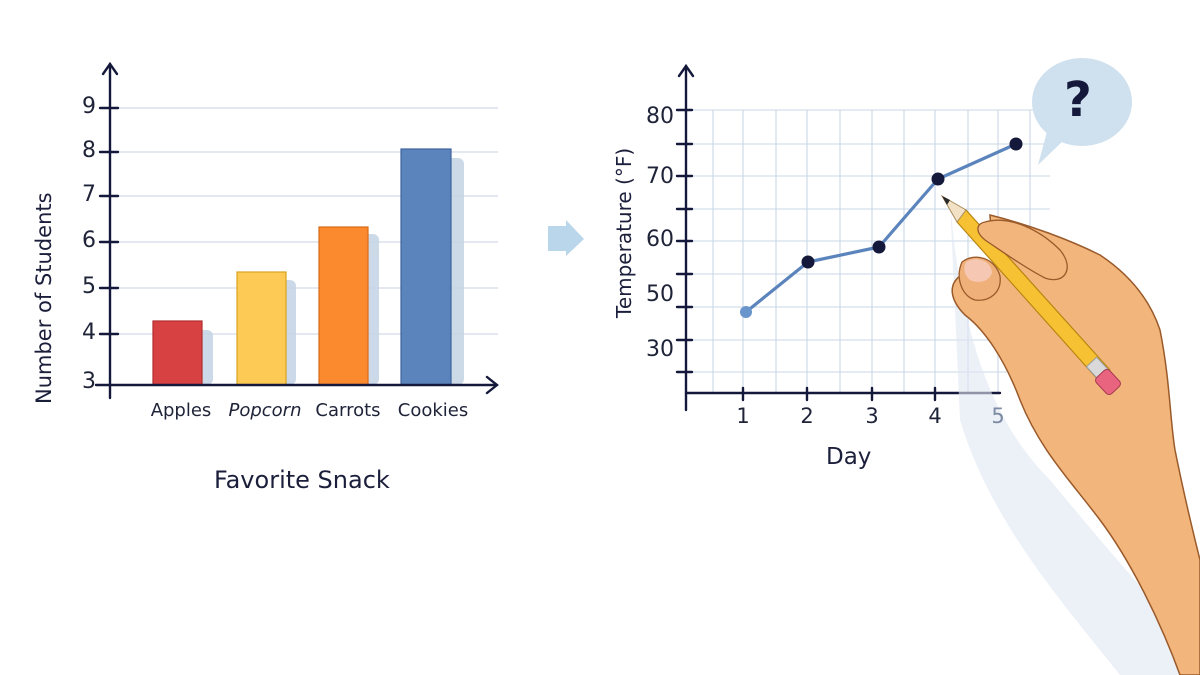 Image resolution: width=1200 pixels, height=675 pixels. I want to click on question-mark-icon: ?, so click(1078, 100).